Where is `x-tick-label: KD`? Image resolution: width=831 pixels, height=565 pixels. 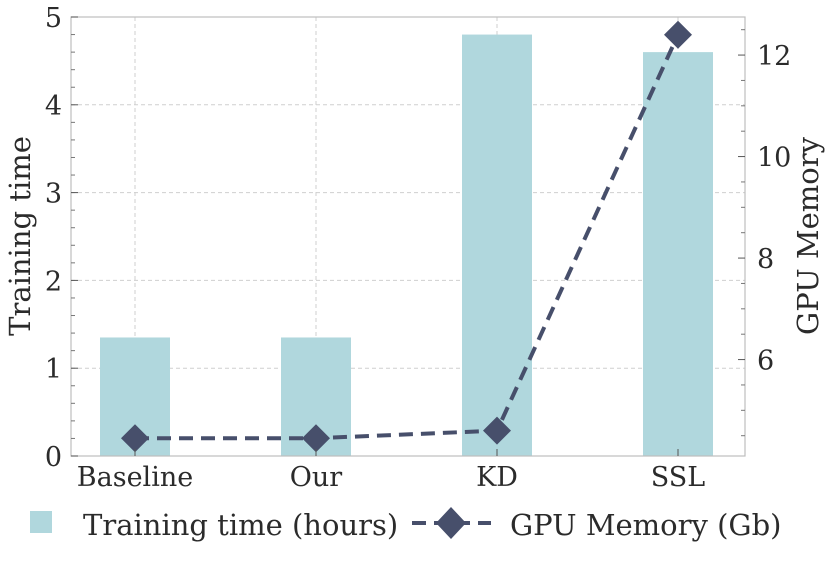
x-tick-label: KD is located at coordinates (497, 477).